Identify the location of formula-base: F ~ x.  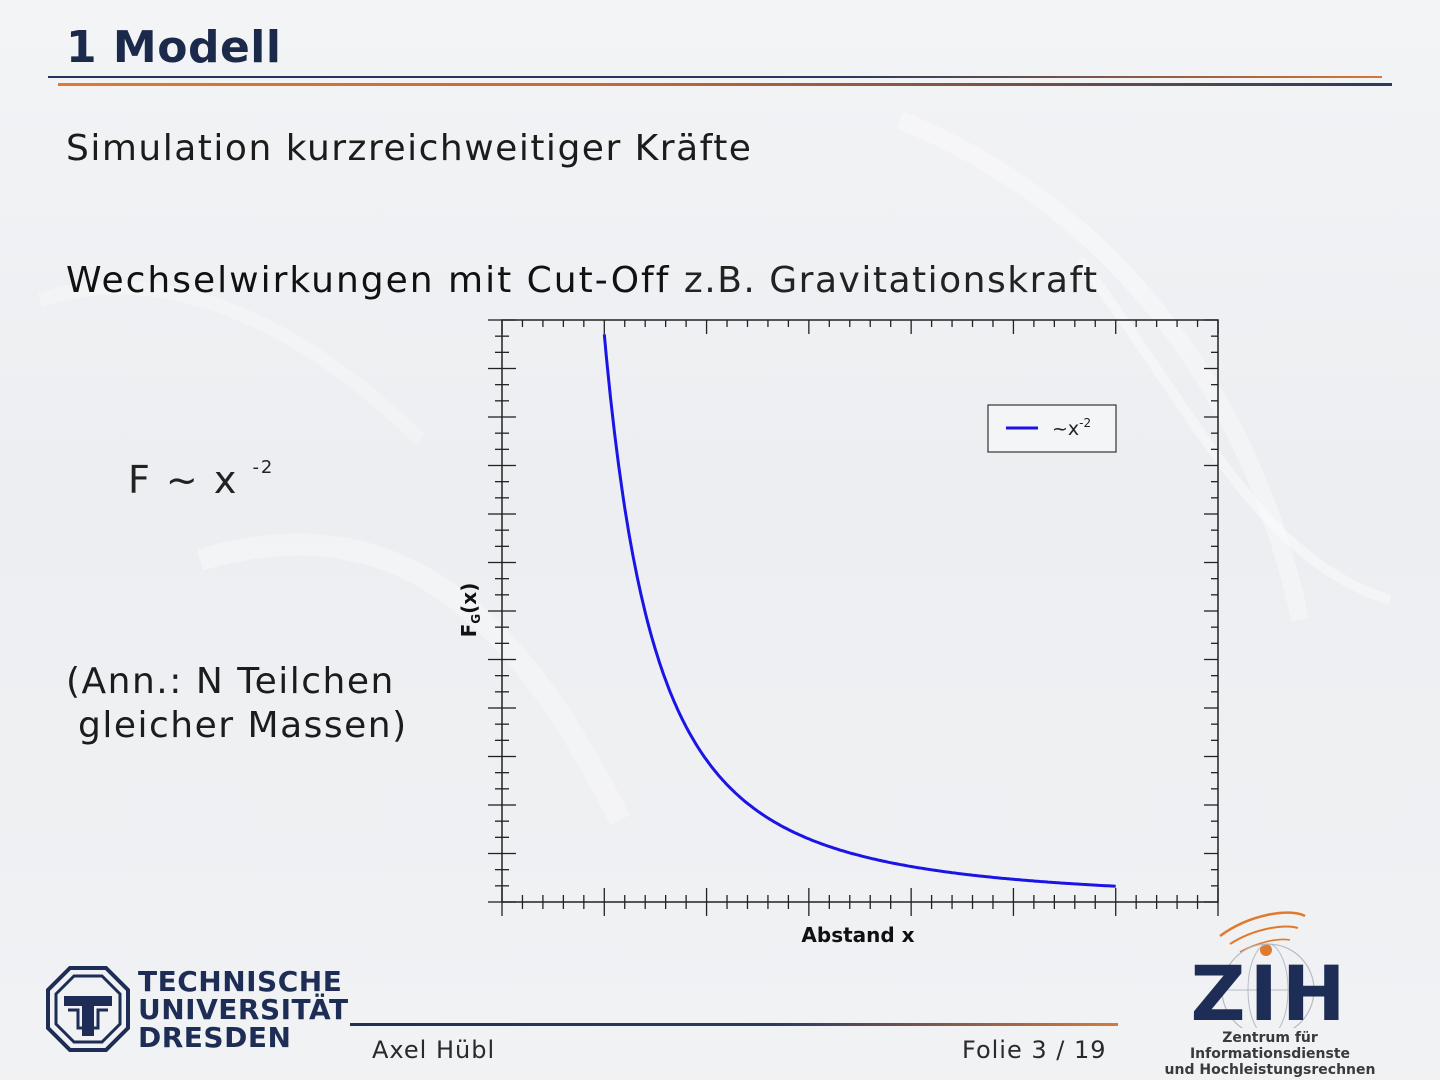
(183, 480).